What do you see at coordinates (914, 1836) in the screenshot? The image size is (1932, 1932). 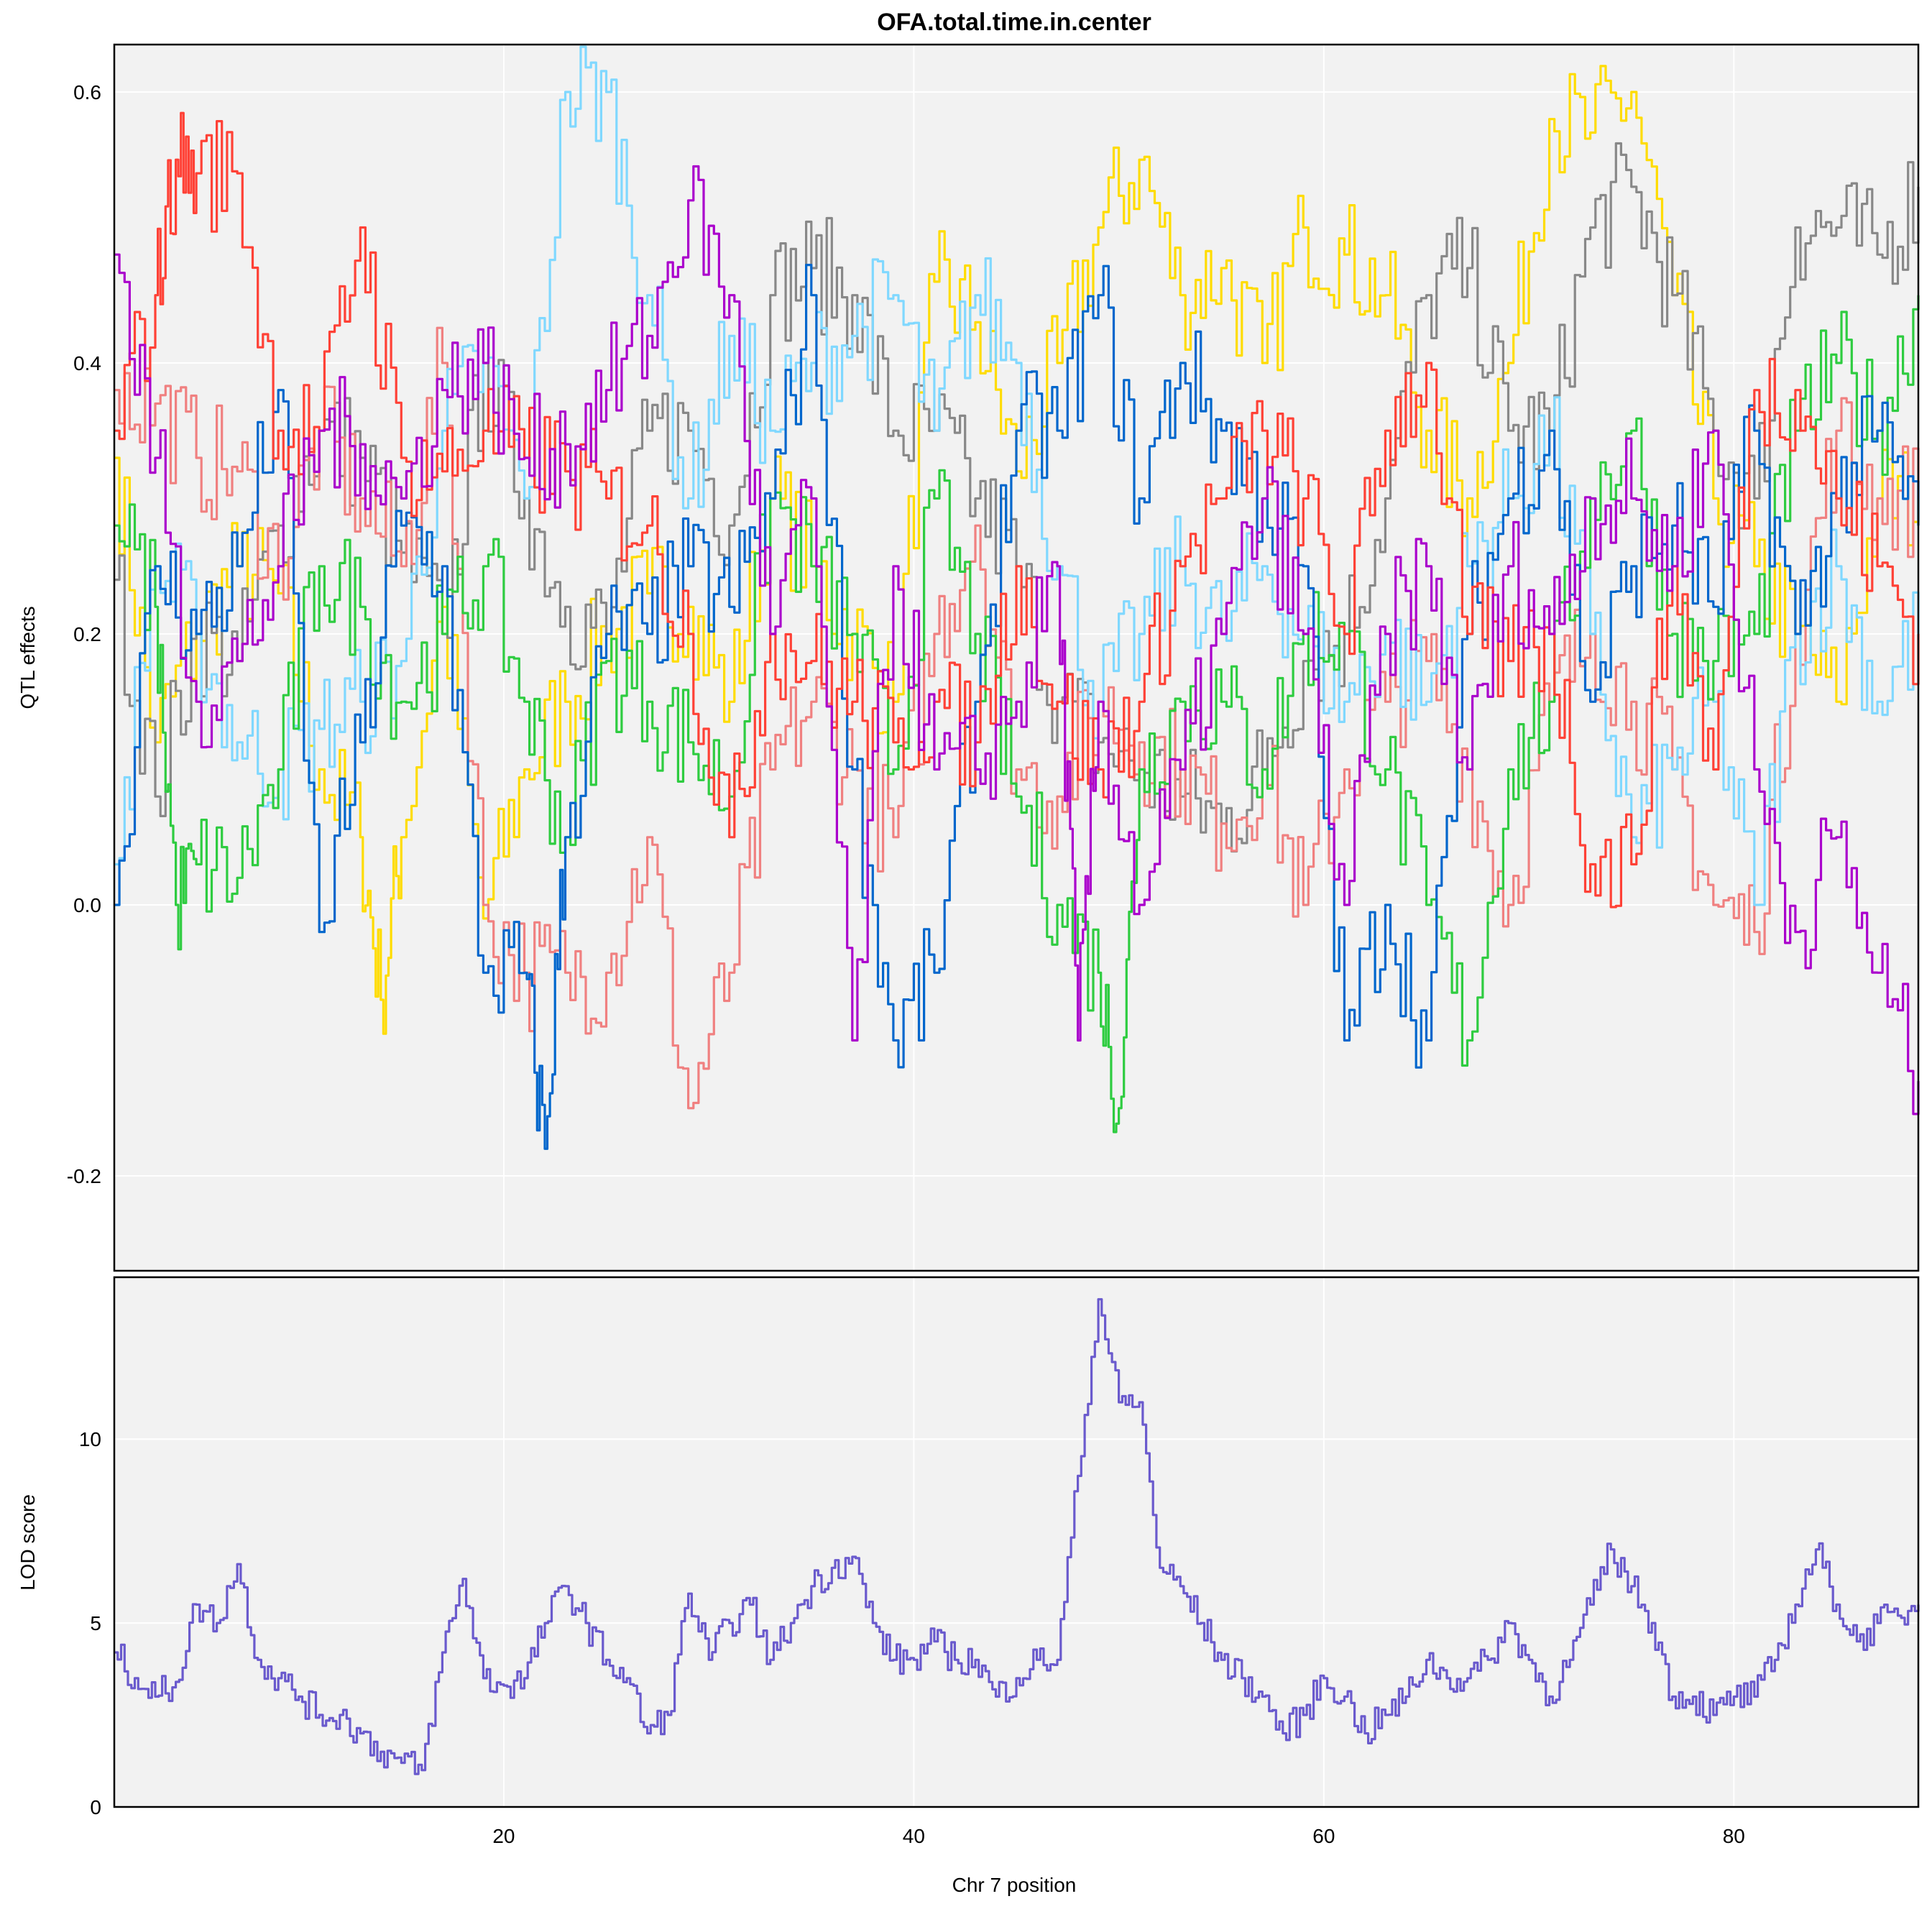 I see `x-tick-label: 40` at bounding box center [914, 1836].